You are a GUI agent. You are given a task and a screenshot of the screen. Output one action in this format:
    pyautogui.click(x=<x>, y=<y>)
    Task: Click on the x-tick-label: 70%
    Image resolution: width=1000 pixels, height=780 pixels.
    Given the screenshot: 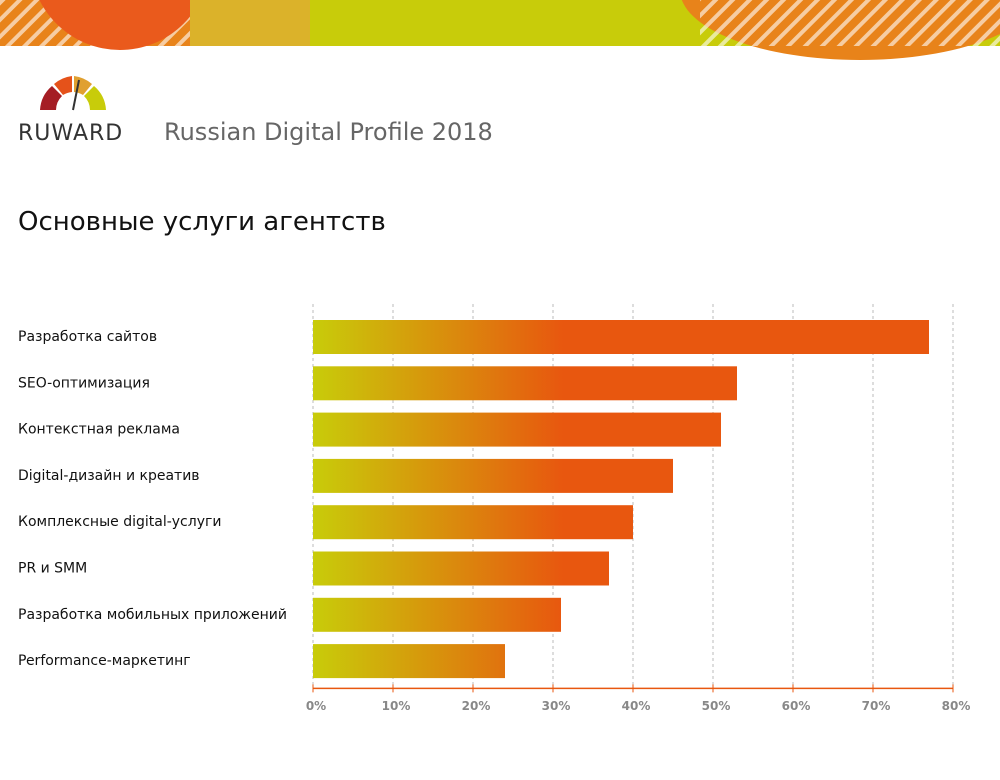 What is the action you would take?
    pyautogui.click(x=876, y=706)
    